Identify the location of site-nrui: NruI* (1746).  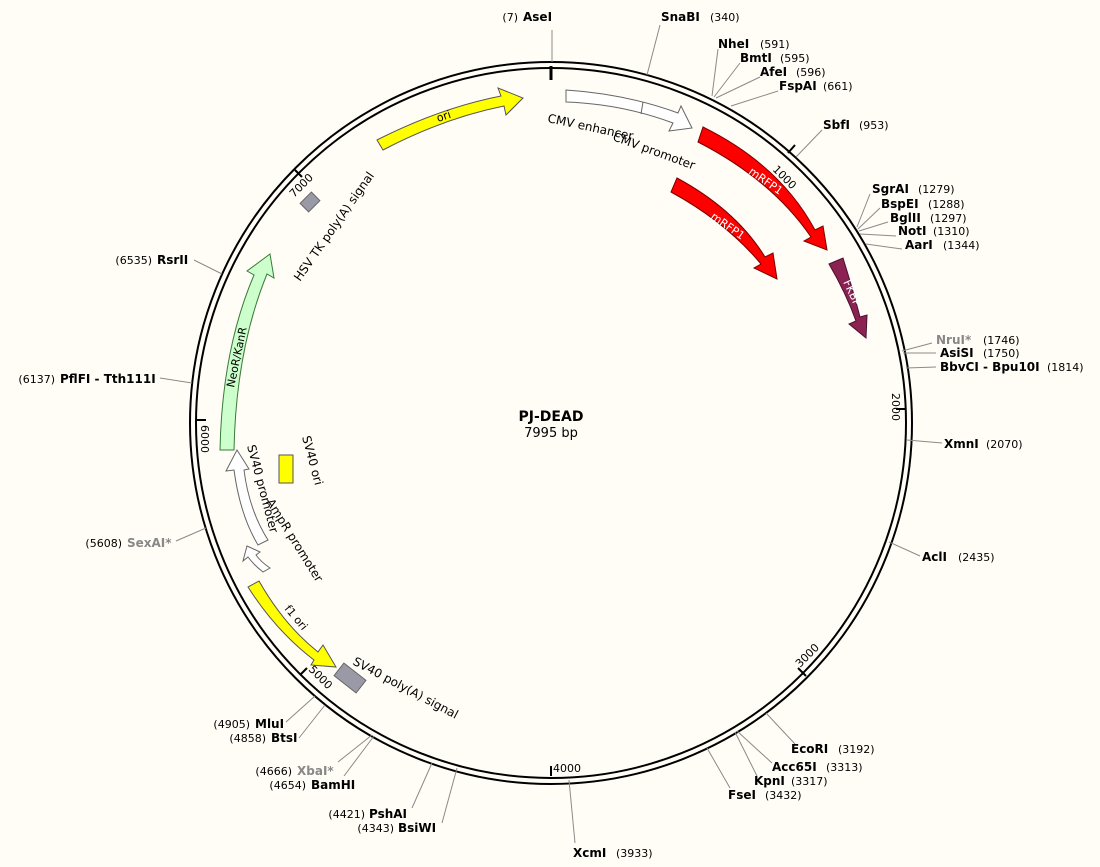
(960, 342).